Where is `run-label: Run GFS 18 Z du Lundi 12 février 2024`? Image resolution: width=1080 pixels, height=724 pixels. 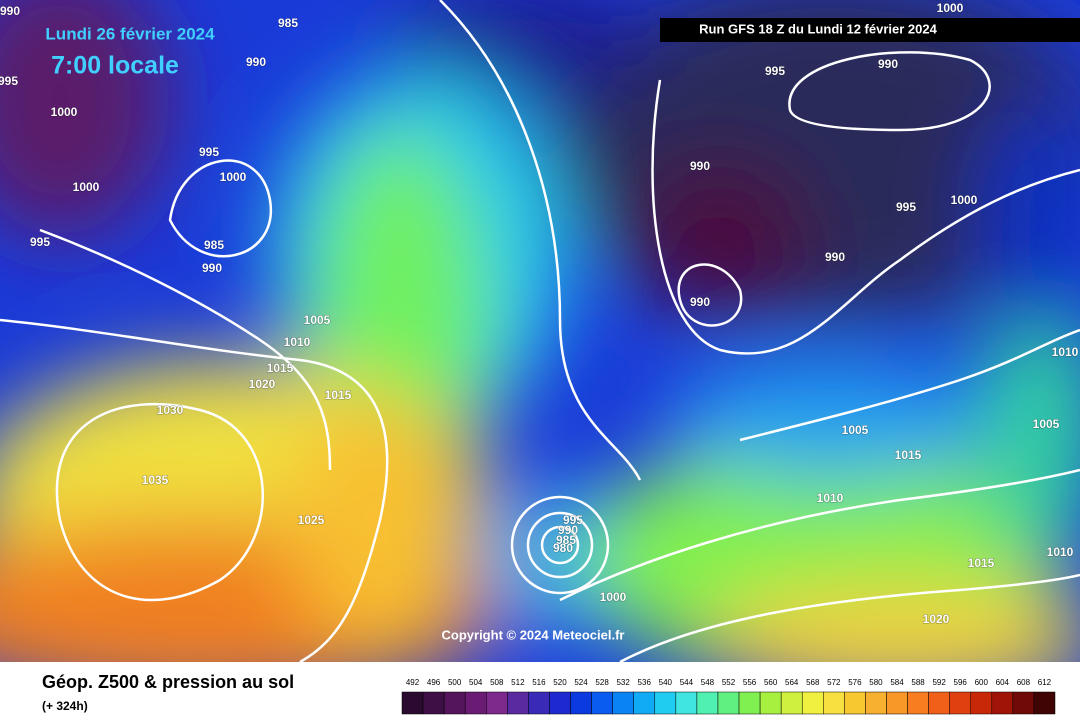
run-label: Run GFS 18 Z du Lundi 12 février 2024 is located at coordinates (818, 28).